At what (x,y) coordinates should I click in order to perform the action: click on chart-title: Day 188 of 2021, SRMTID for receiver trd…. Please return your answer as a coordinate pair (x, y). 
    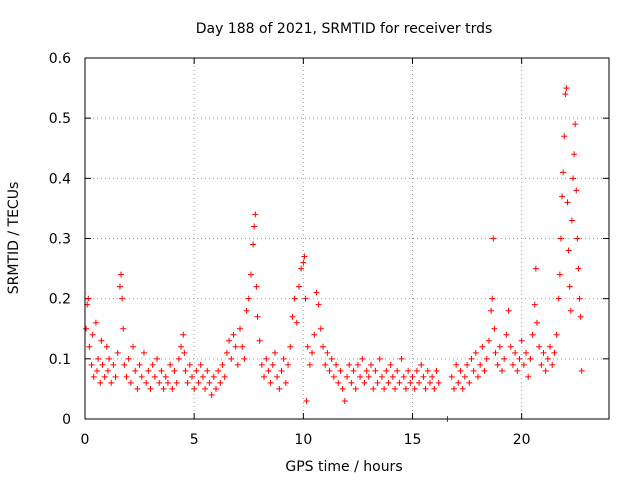
    Looking at the image, I should click on (344, 29).